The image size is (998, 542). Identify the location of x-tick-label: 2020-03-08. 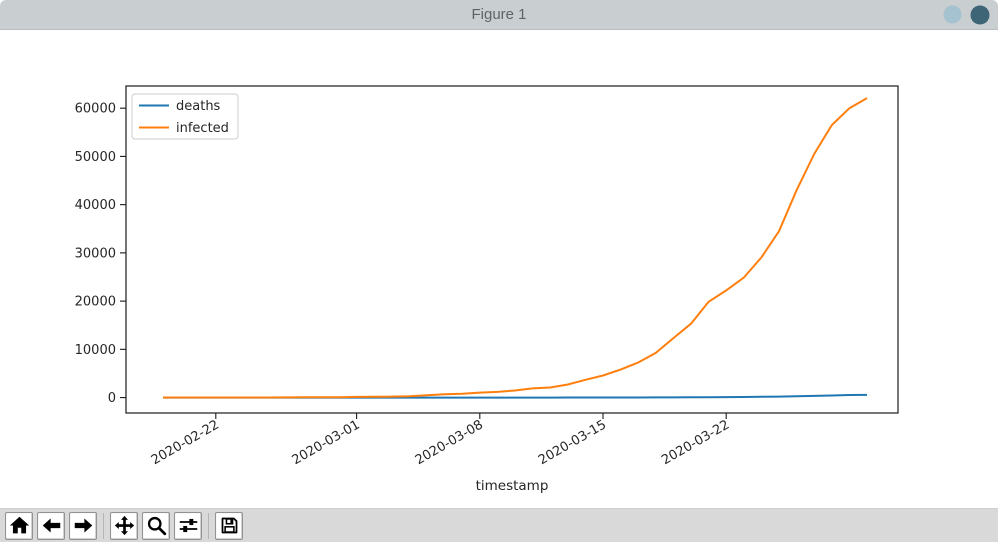
(449, 442).